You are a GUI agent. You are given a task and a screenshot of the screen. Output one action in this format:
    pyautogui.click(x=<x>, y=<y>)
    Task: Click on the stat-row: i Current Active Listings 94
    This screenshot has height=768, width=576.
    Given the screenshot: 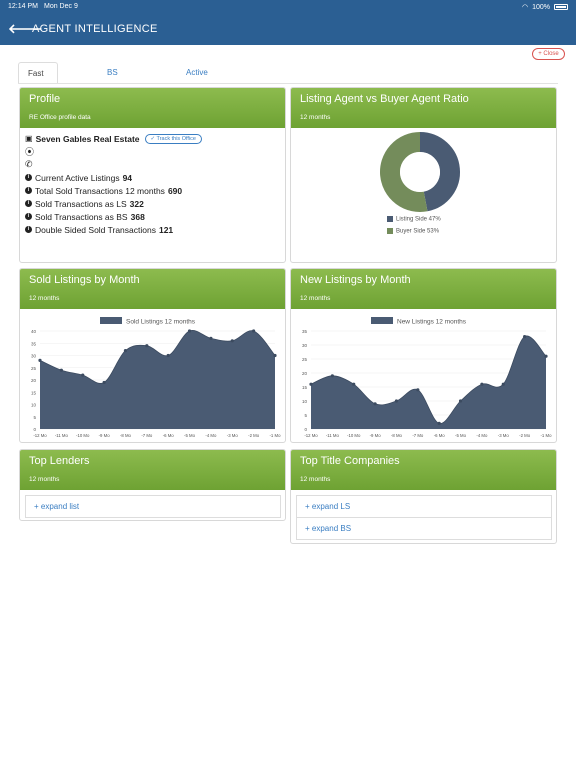 What is the action you would take?
    pyautogui.click(x=113, y=177)
    